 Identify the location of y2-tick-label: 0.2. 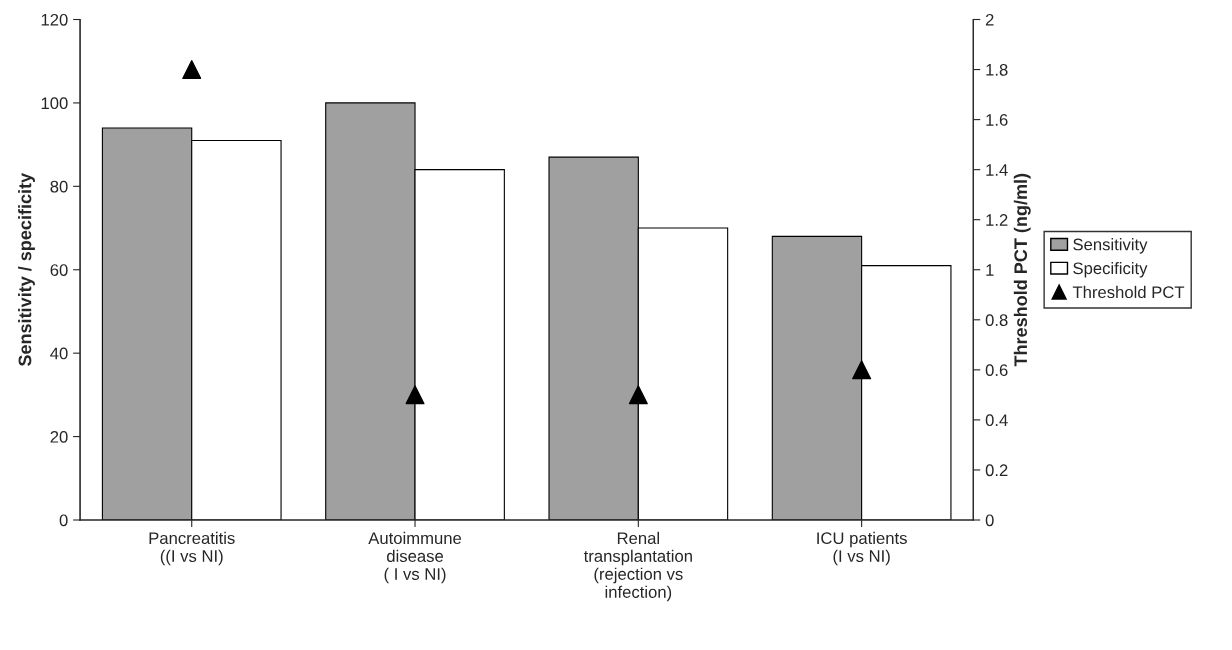
(996, 470).